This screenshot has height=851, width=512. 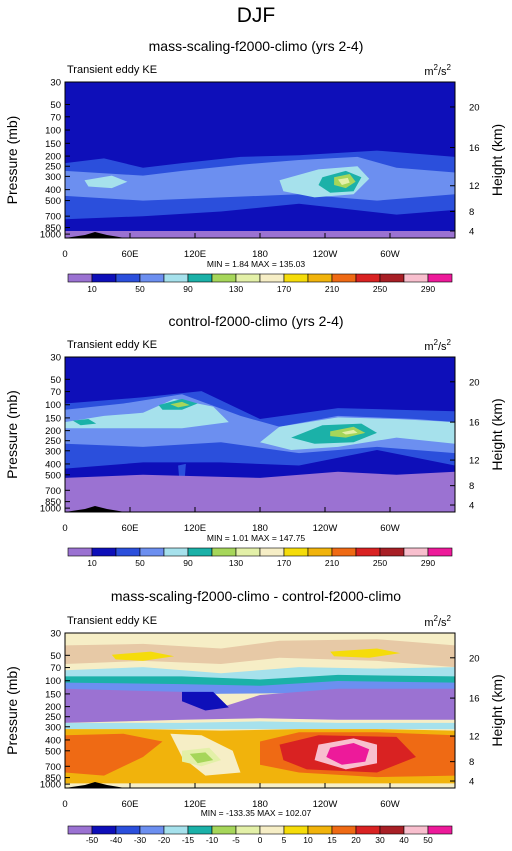 I want to click on band-plus20-west, so click(x=114, y=754).